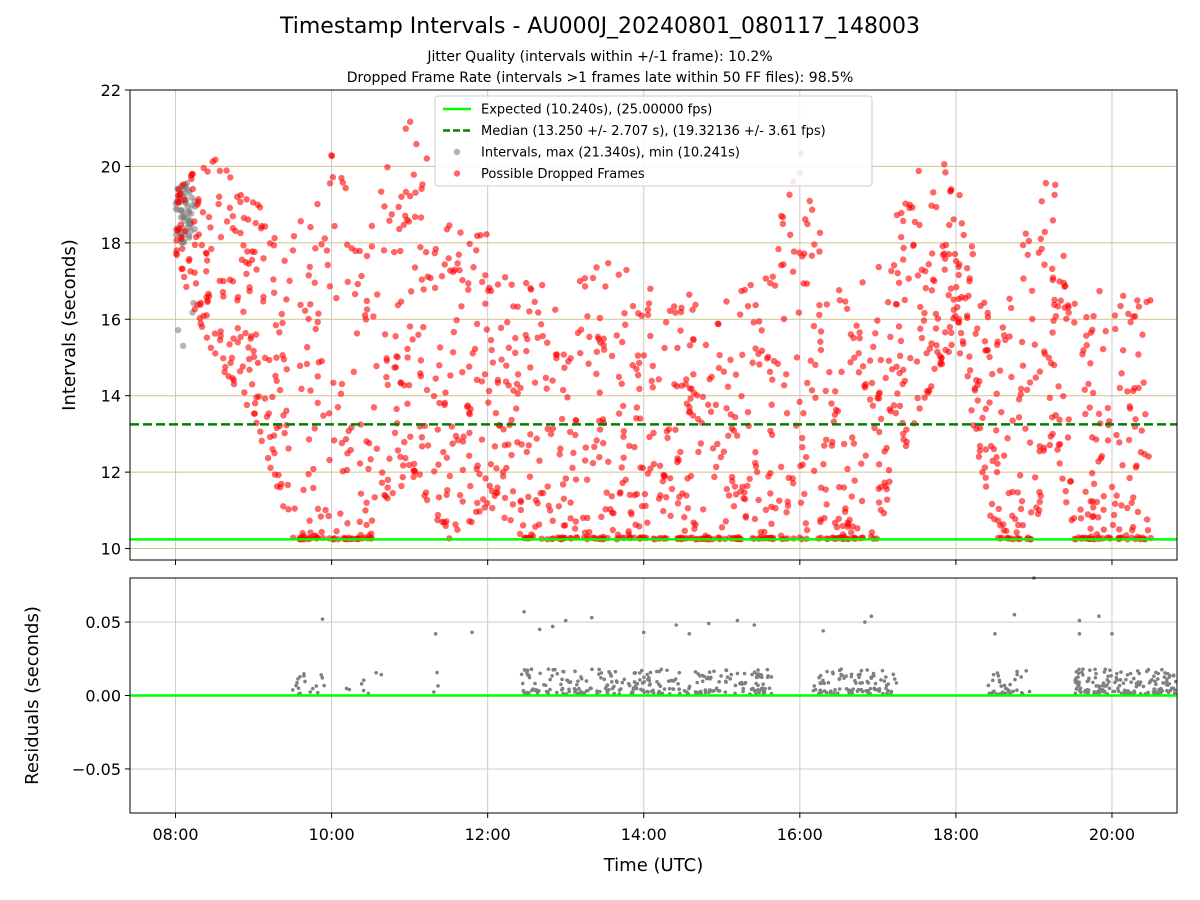 The image size is (1200, 900). What do you see at coordinates (610, 153) in the screenshot?
I see `legend-label: Intervals, max (21.340s), min (10.241s)` at bounding box center [610, 153].